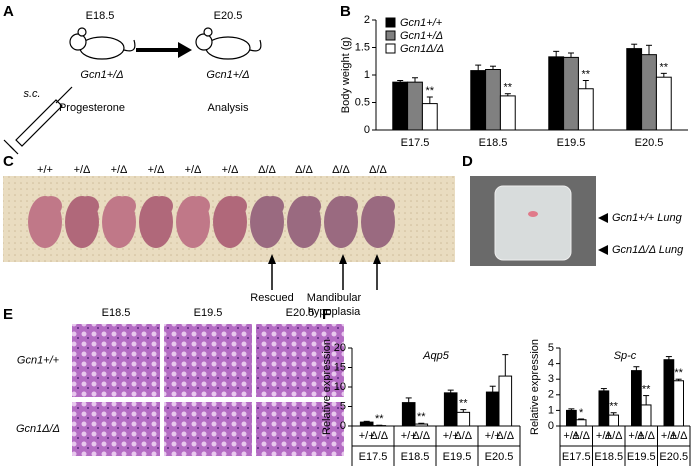 The height and width of the screenshot is (469, 694). I want to click on panel-letter: A, so click(8, 11).